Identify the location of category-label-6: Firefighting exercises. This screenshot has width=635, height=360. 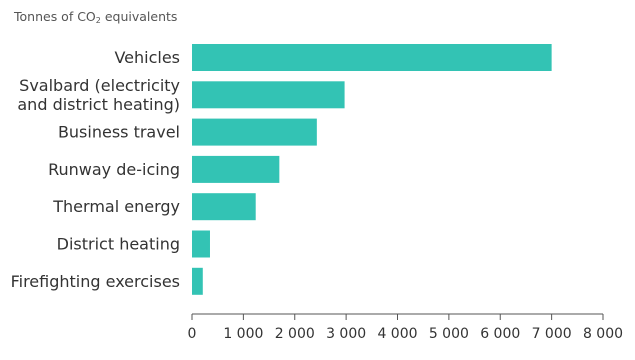
(95, 281).